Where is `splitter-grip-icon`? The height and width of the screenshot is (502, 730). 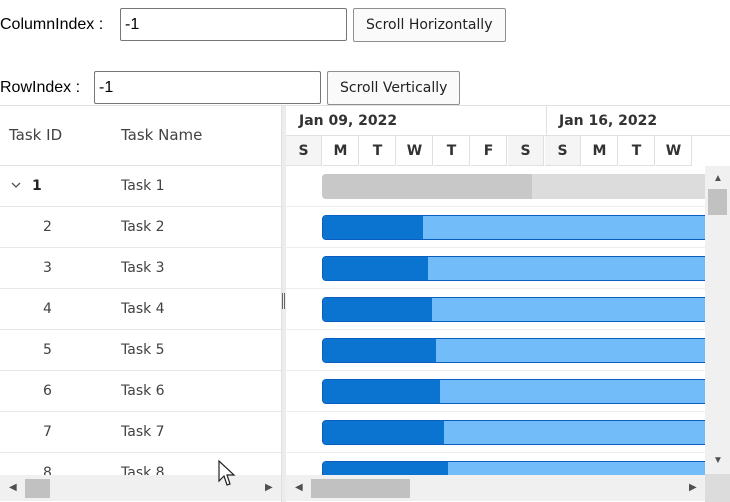
splitter-grip-icon is located at coordinates (283, 301).